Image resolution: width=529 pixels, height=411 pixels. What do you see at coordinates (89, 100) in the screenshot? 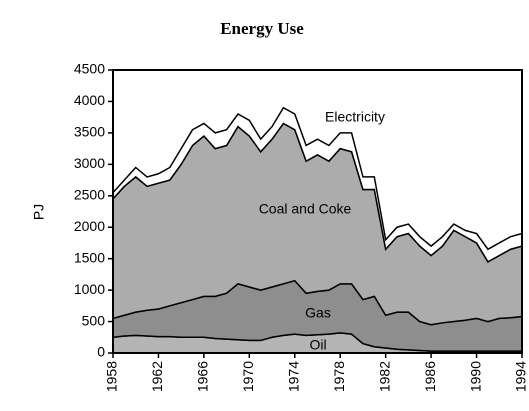
I see `y-tick-label: 4000` at bounding box center [89, 100].